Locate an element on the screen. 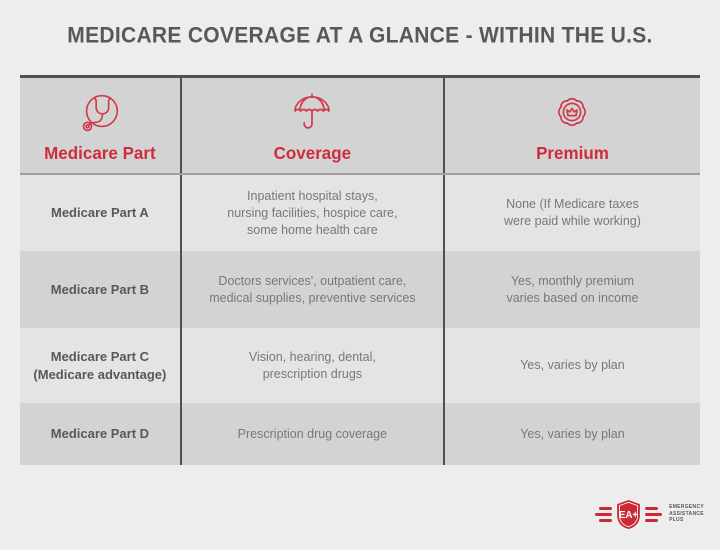  coverage-text: Prescription drug coverage is located at coordinates (312, 433).